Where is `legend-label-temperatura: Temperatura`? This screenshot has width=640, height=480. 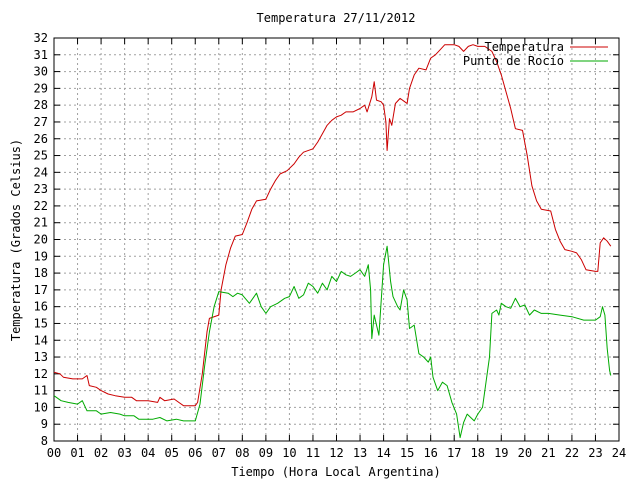
legend-label-temperatura: Temperatura is located at coordinates (524, 47).